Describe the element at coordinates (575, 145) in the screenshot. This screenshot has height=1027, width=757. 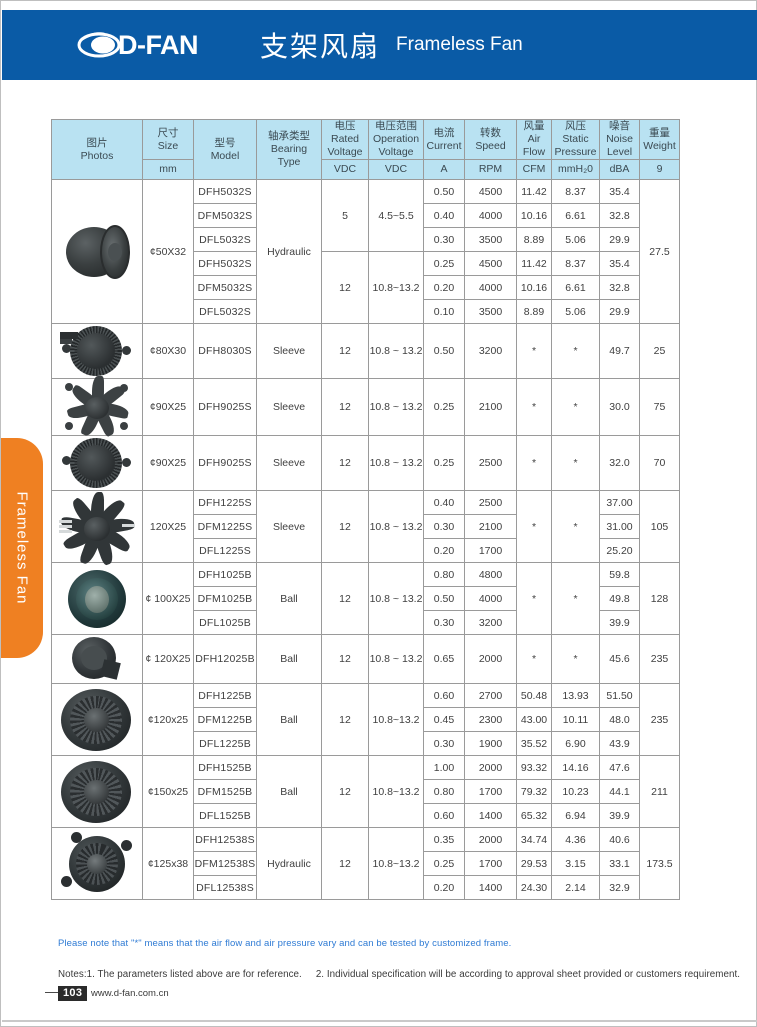
I see `table-header-en: Static Pressure` at that location.